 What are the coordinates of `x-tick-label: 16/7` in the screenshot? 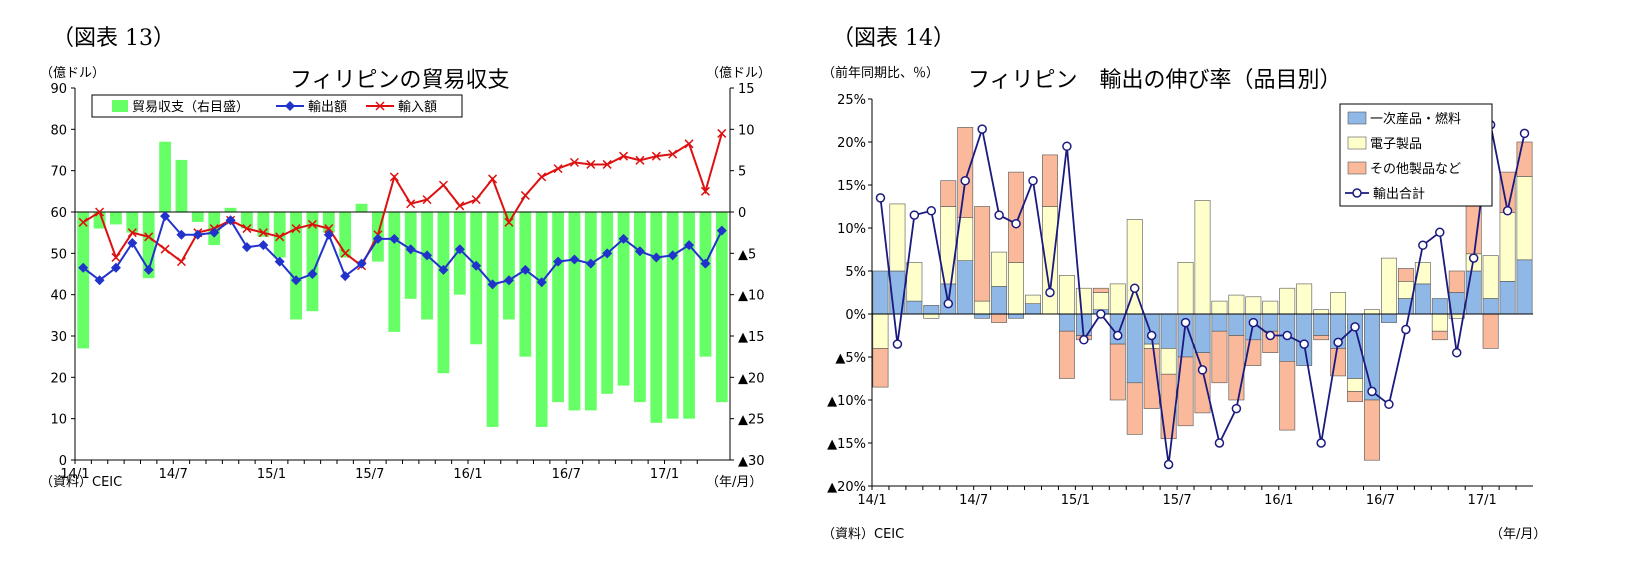 It's located at (566, 474).